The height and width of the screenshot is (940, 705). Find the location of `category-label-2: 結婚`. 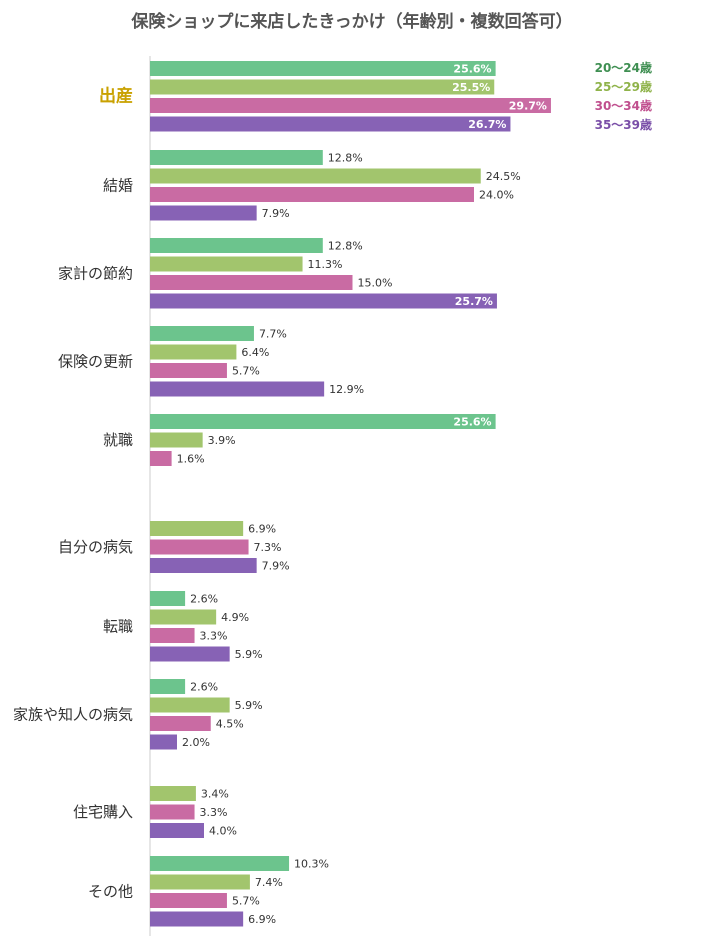

category-label-2: 結婚 is located at coordinates (118, 185).